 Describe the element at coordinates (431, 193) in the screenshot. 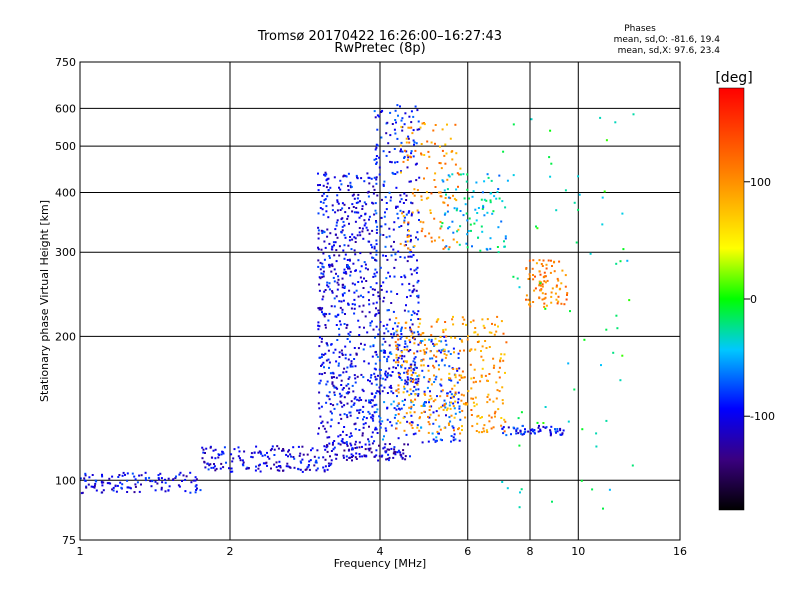

I see `data-point-2041` at that location.